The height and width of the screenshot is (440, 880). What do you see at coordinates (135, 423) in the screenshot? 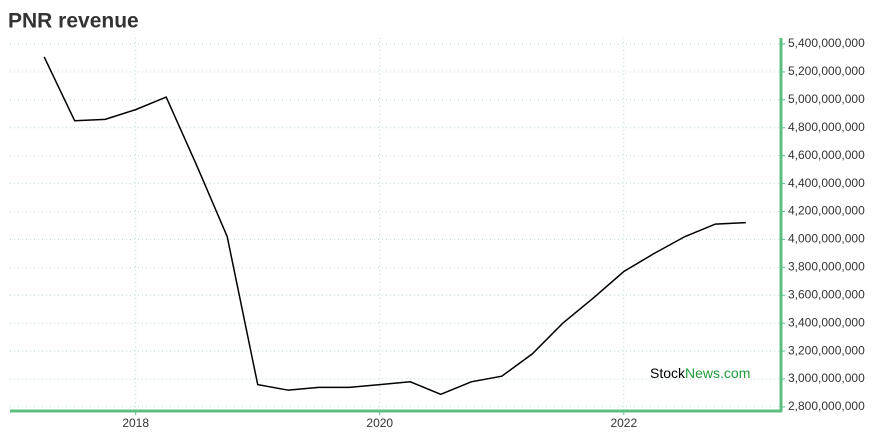
I see `x-tick-label: 2018` at bounding box center [135, 423].